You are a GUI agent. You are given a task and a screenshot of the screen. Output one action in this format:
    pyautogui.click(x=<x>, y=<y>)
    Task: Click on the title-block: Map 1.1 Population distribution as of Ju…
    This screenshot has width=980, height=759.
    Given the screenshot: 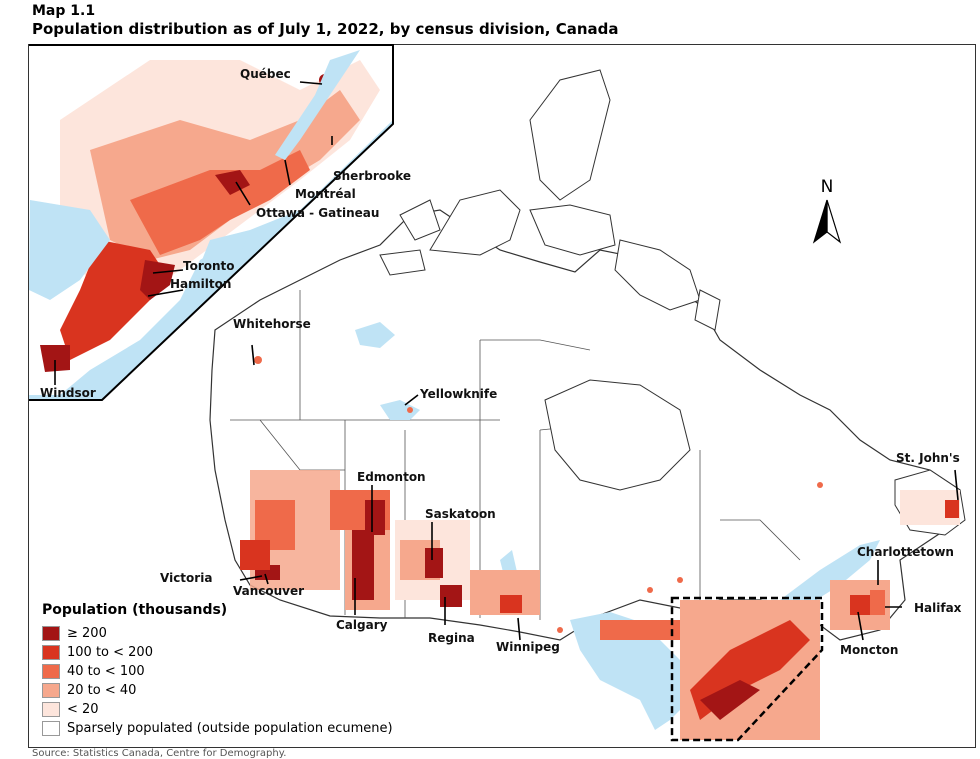 What is the action you would take?
    pyautogui.click(x=325, y=20)
    